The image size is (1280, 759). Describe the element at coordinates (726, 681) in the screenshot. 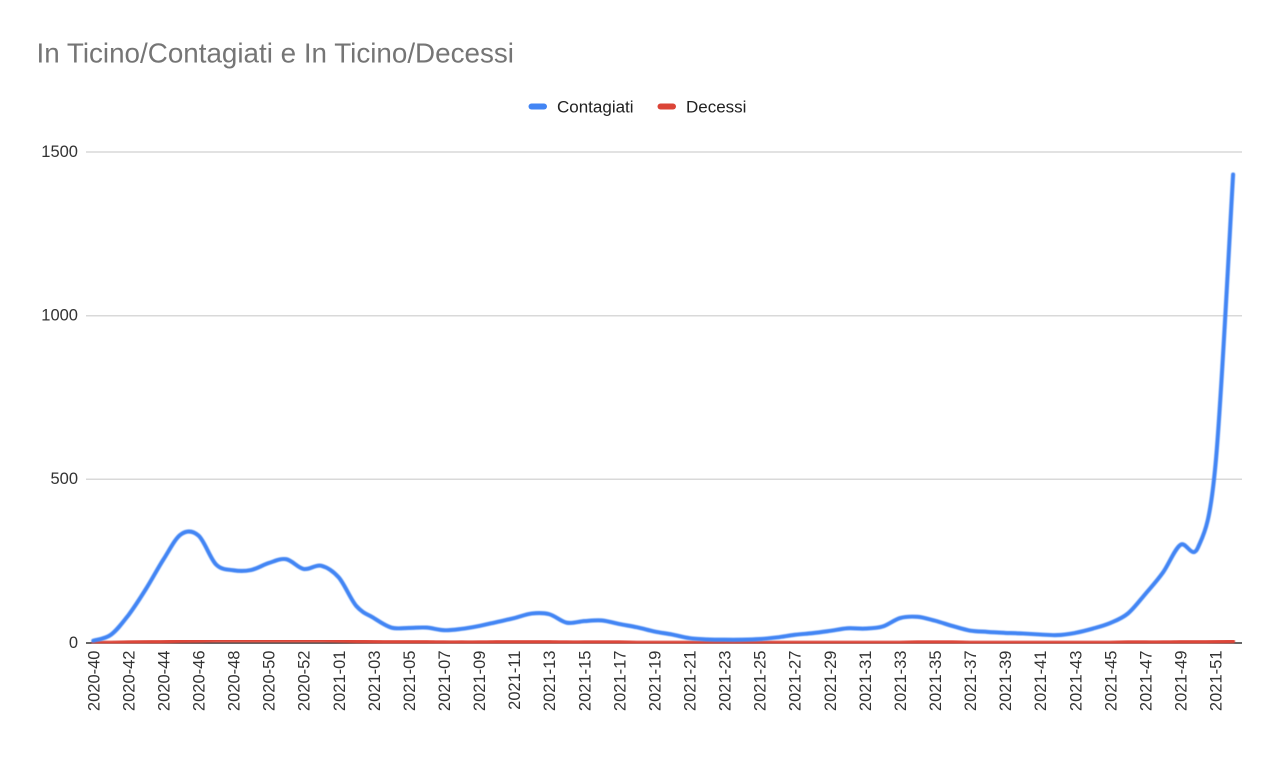

I see `svg-text: 2021-23` at that location.